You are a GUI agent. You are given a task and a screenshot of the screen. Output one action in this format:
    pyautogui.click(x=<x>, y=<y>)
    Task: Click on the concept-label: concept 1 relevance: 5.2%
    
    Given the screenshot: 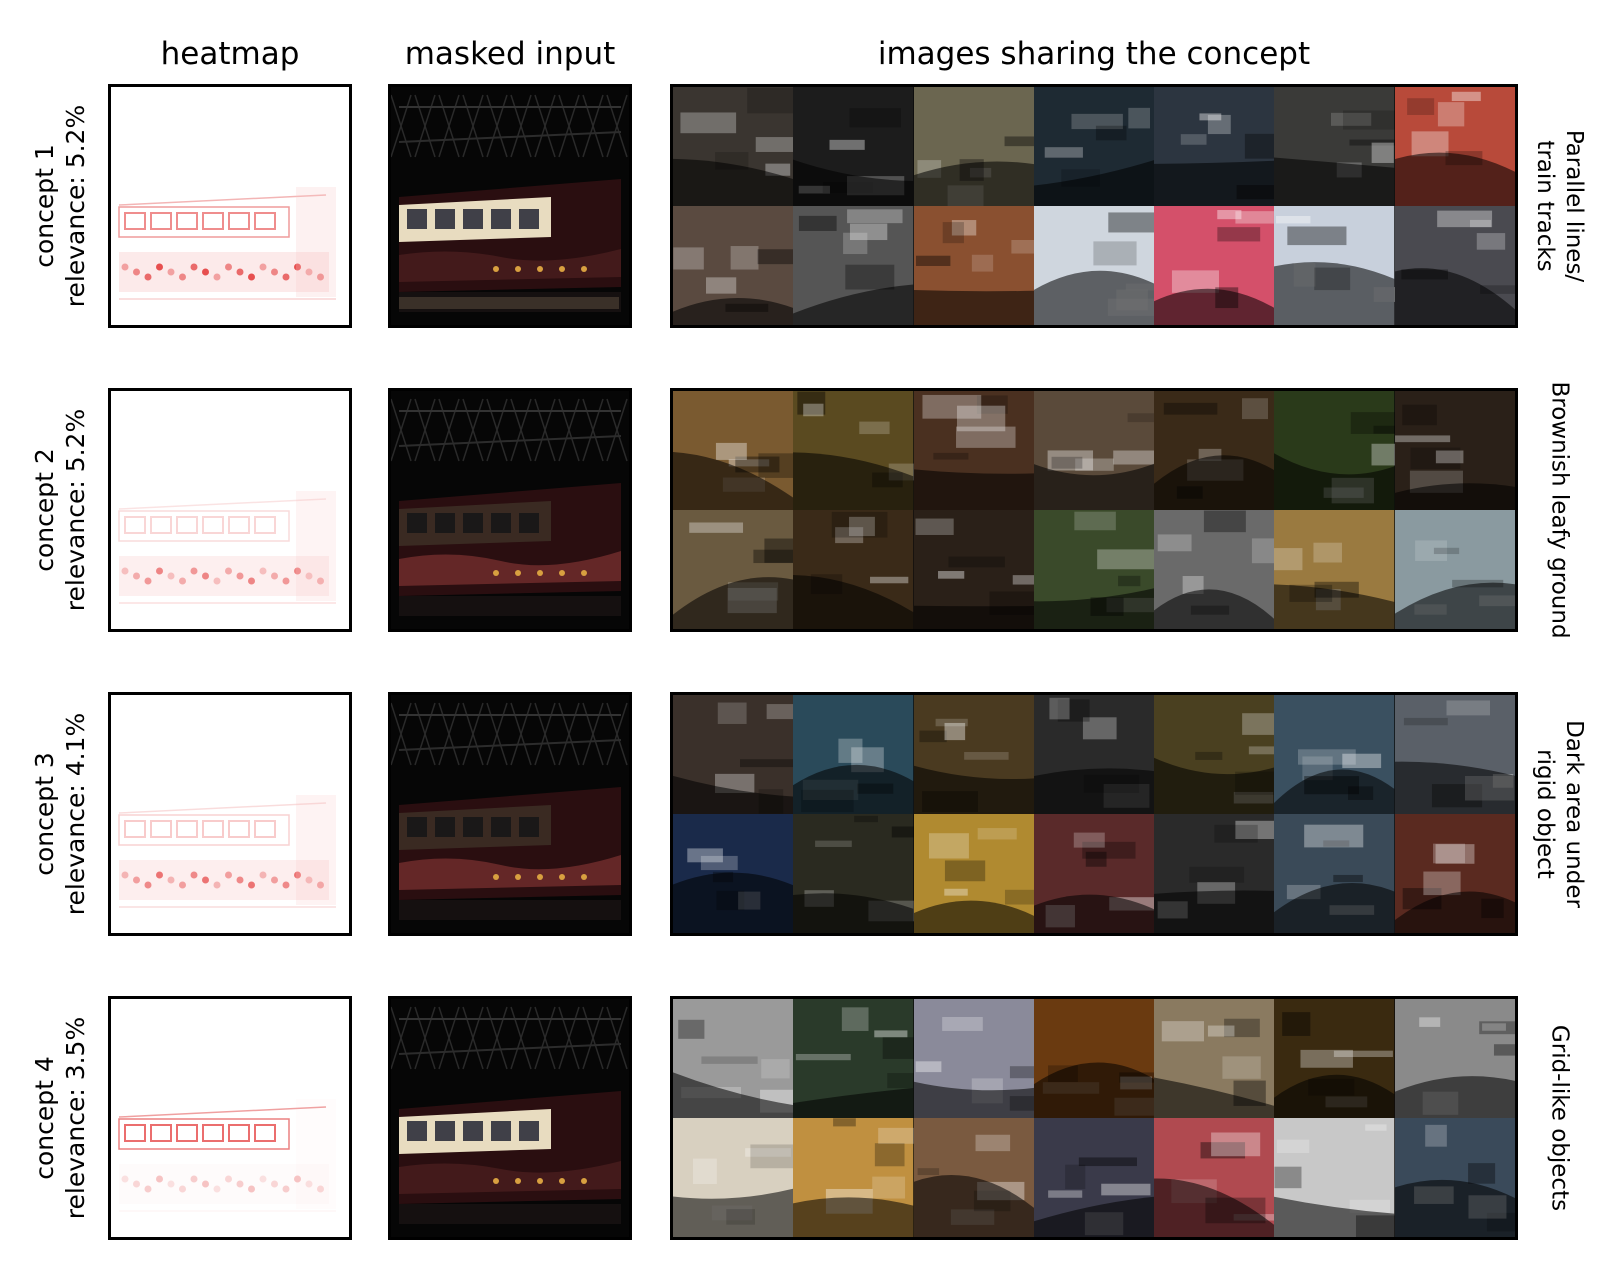 What is the action you would take?
    pyautogui.click(x=60, y=206)
    